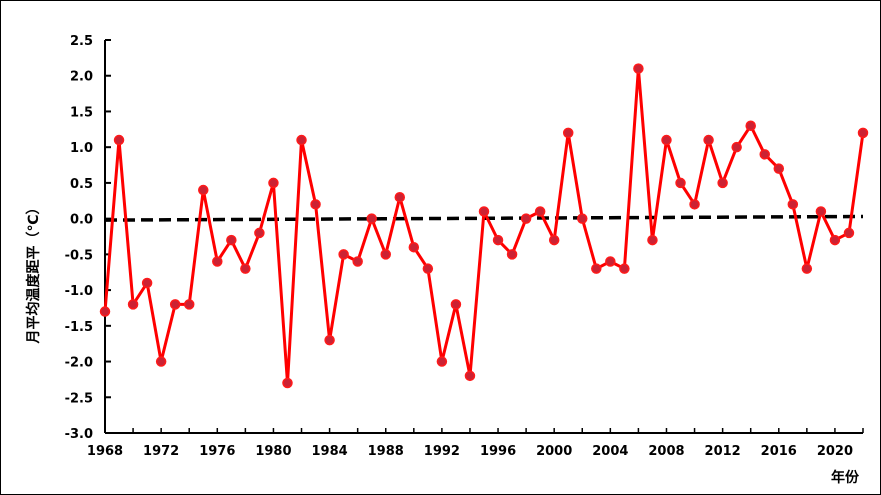 This screenshot has width=881, height=495. Describe the element at coordinates (779, 451) in the screenshot. I see `x-tick-label: 2016` at that location.